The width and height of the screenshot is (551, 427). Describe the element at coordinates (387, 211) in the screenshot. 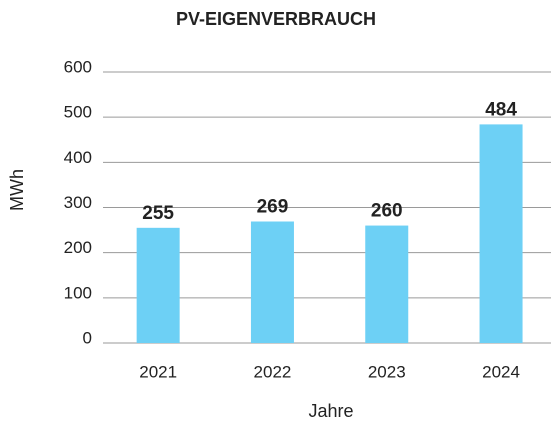

I see `data-label: 260` at that location.